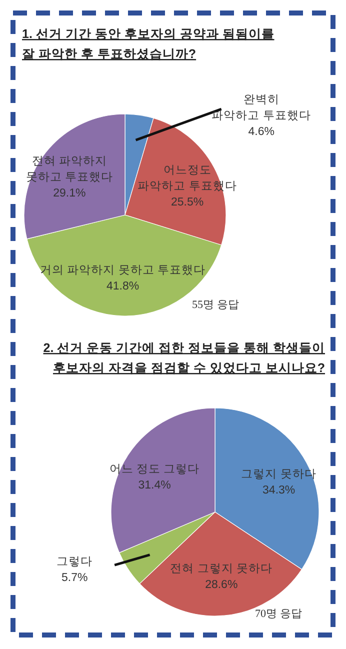 The image size is (346, 649). Describe the element at coordinates (69, 193) in the screenshot. I see `data-label: 29.1%` at that location.